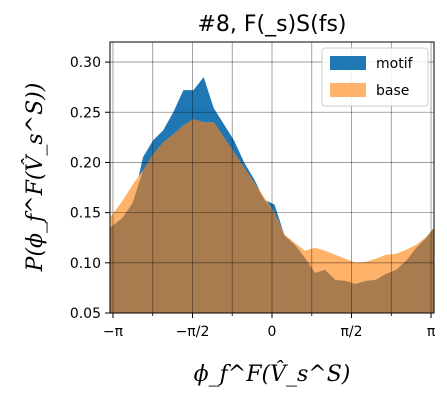 The width and height of the screenshot is (447, 403). What do you see at coordinates (395, 64) in the screenshot?
I see `legend-label-motif: motif` at bounding box center [395, 64].